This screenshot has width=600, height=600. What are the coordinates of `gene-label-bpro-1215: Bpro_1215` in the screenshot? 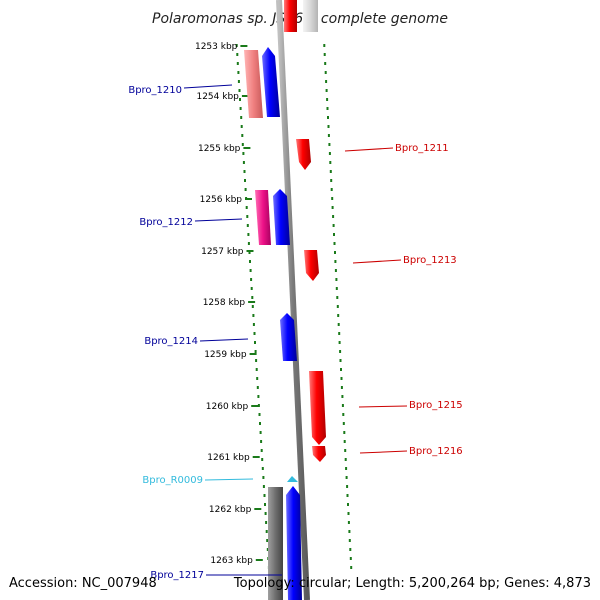 It's located at (436, 405).